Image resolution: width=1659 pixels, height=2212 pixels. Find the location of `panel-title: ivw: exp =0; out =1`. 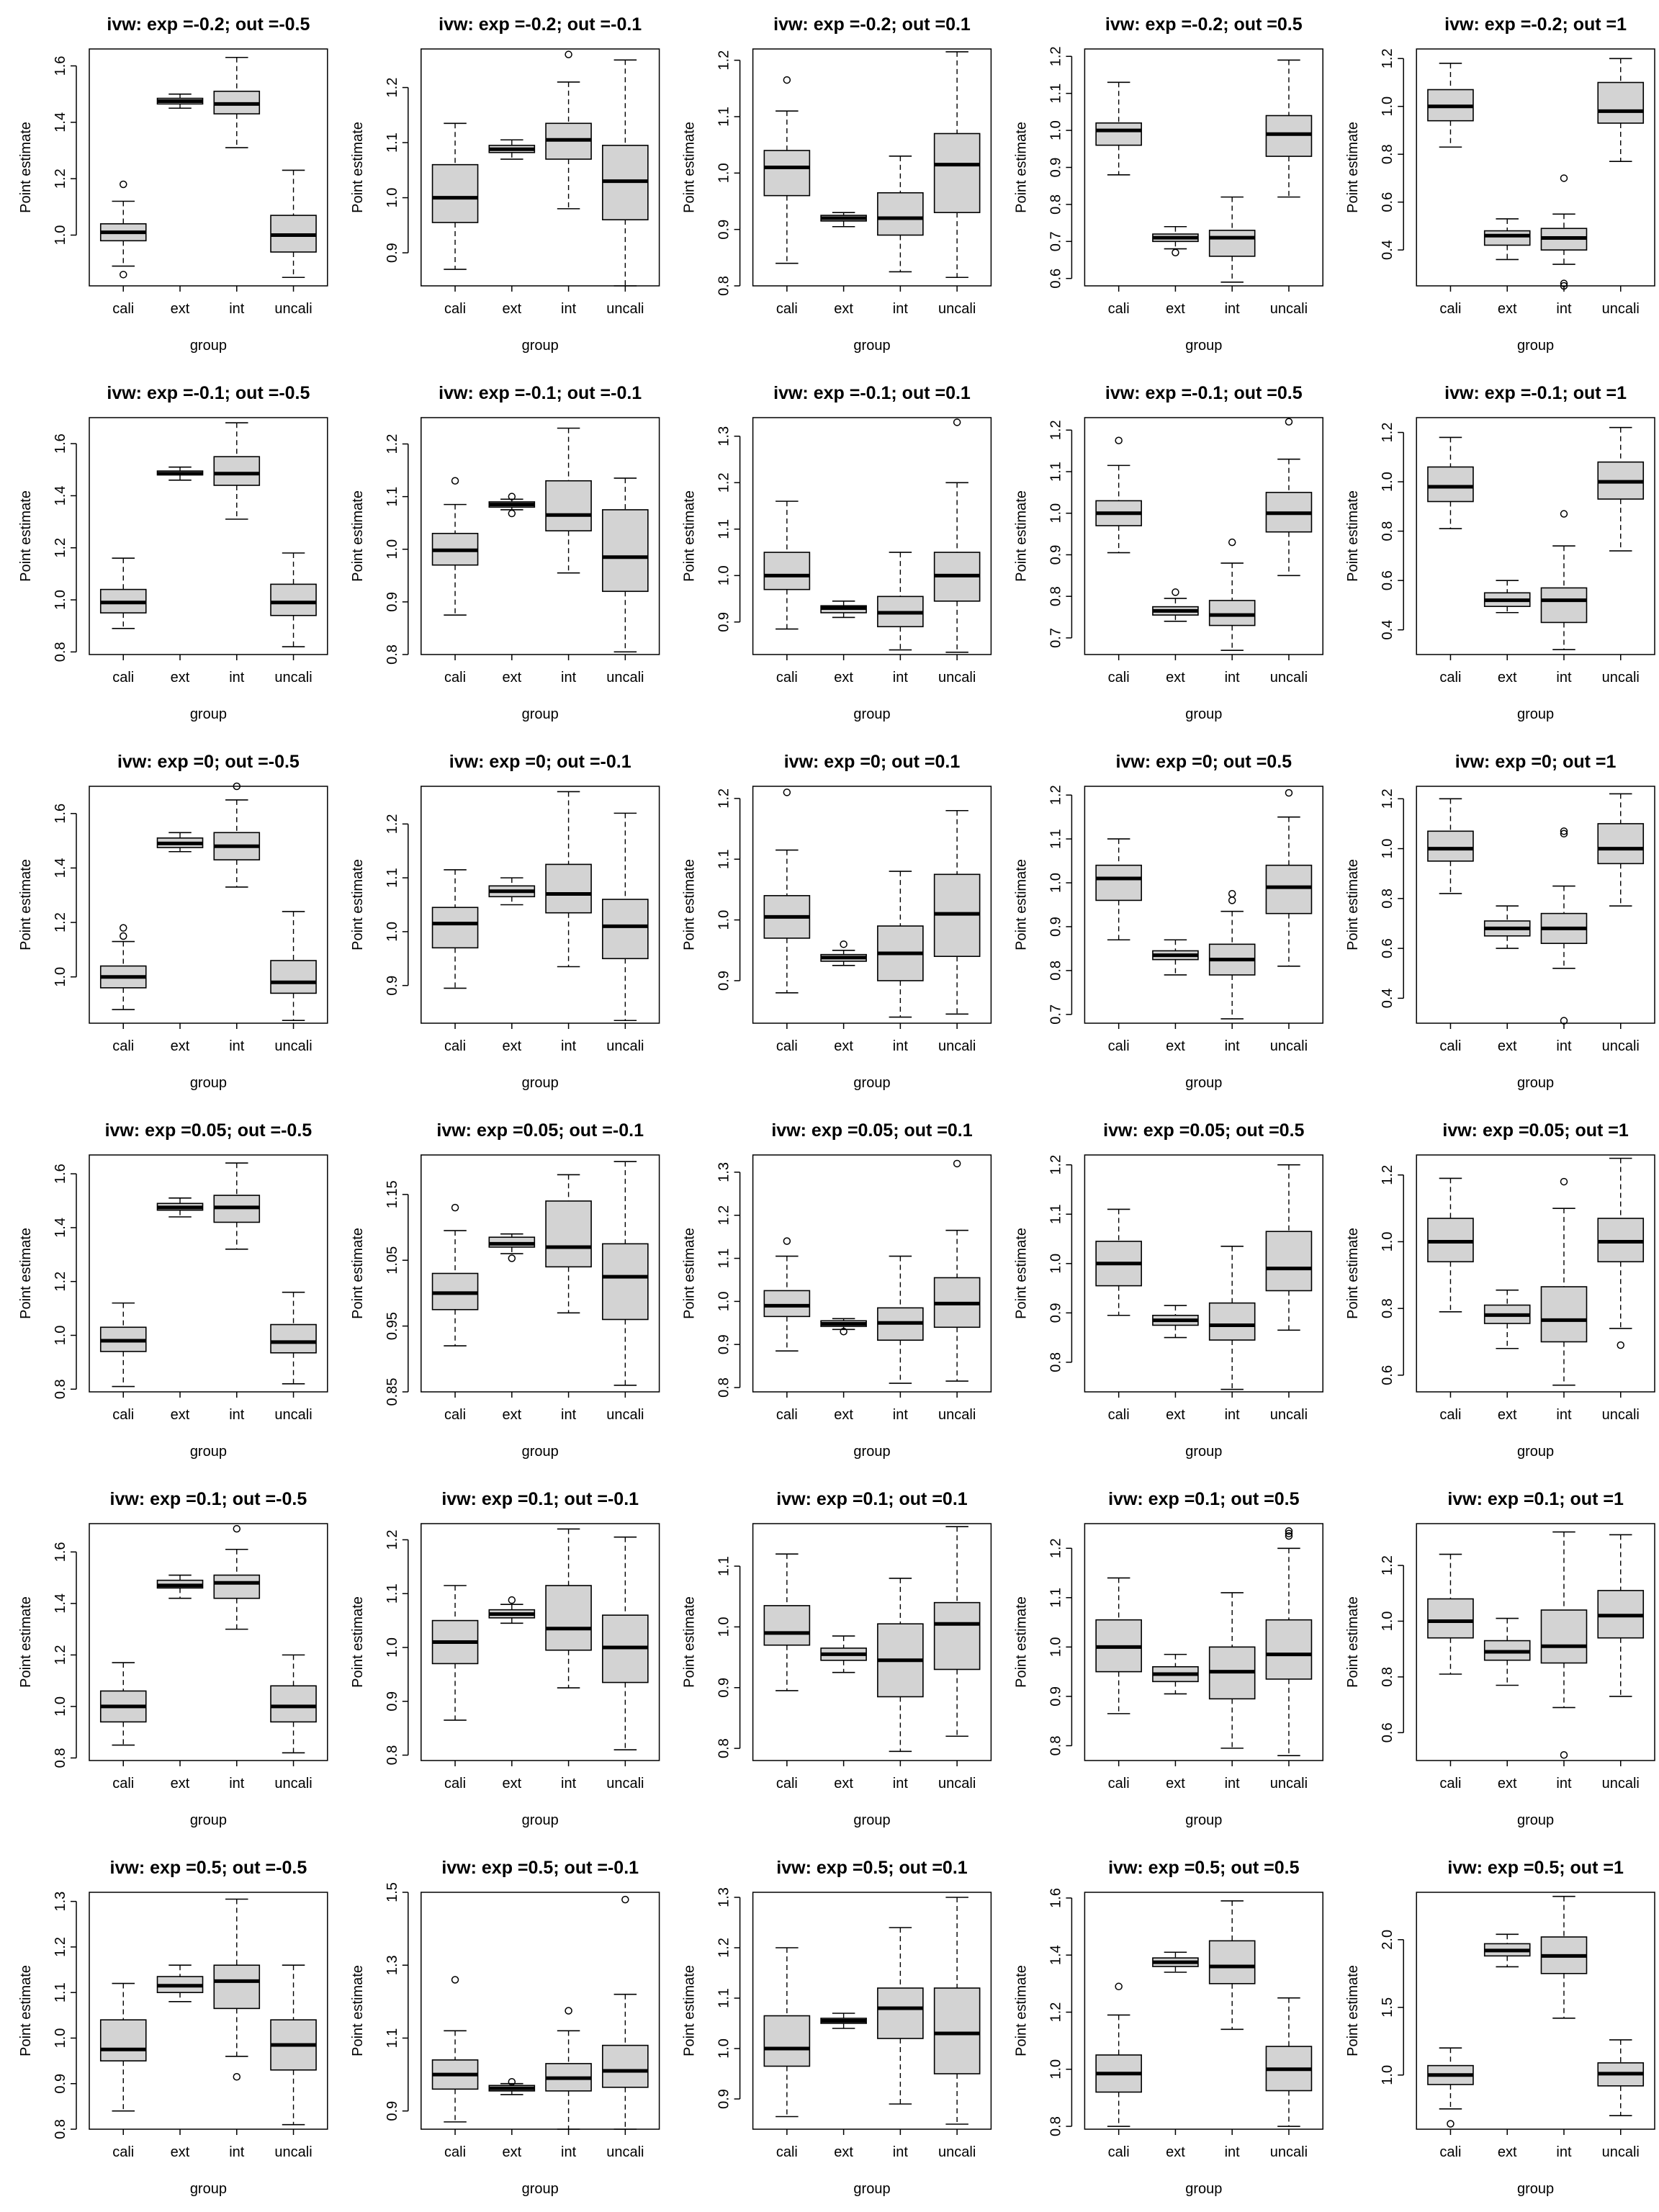

panel-title: ivw: exp =0; out =1 is located at coordinates (1536, 762).